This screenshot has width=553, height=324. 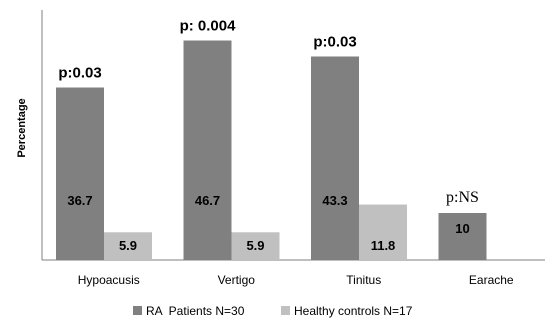 I want to click on bar-control-vertigo, so click(x=255, y=246).